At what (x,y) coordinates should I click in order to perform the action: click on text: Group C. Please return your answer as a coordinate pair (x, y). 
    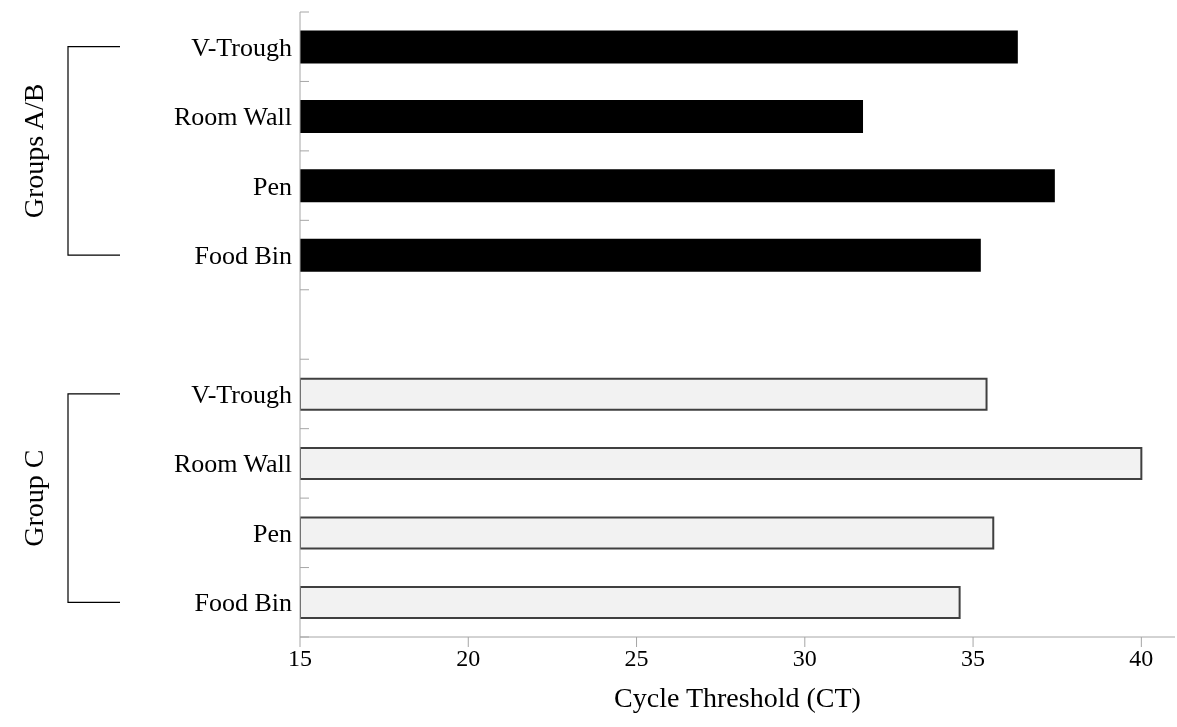
    Looking at the image, I should click on (34, 498).